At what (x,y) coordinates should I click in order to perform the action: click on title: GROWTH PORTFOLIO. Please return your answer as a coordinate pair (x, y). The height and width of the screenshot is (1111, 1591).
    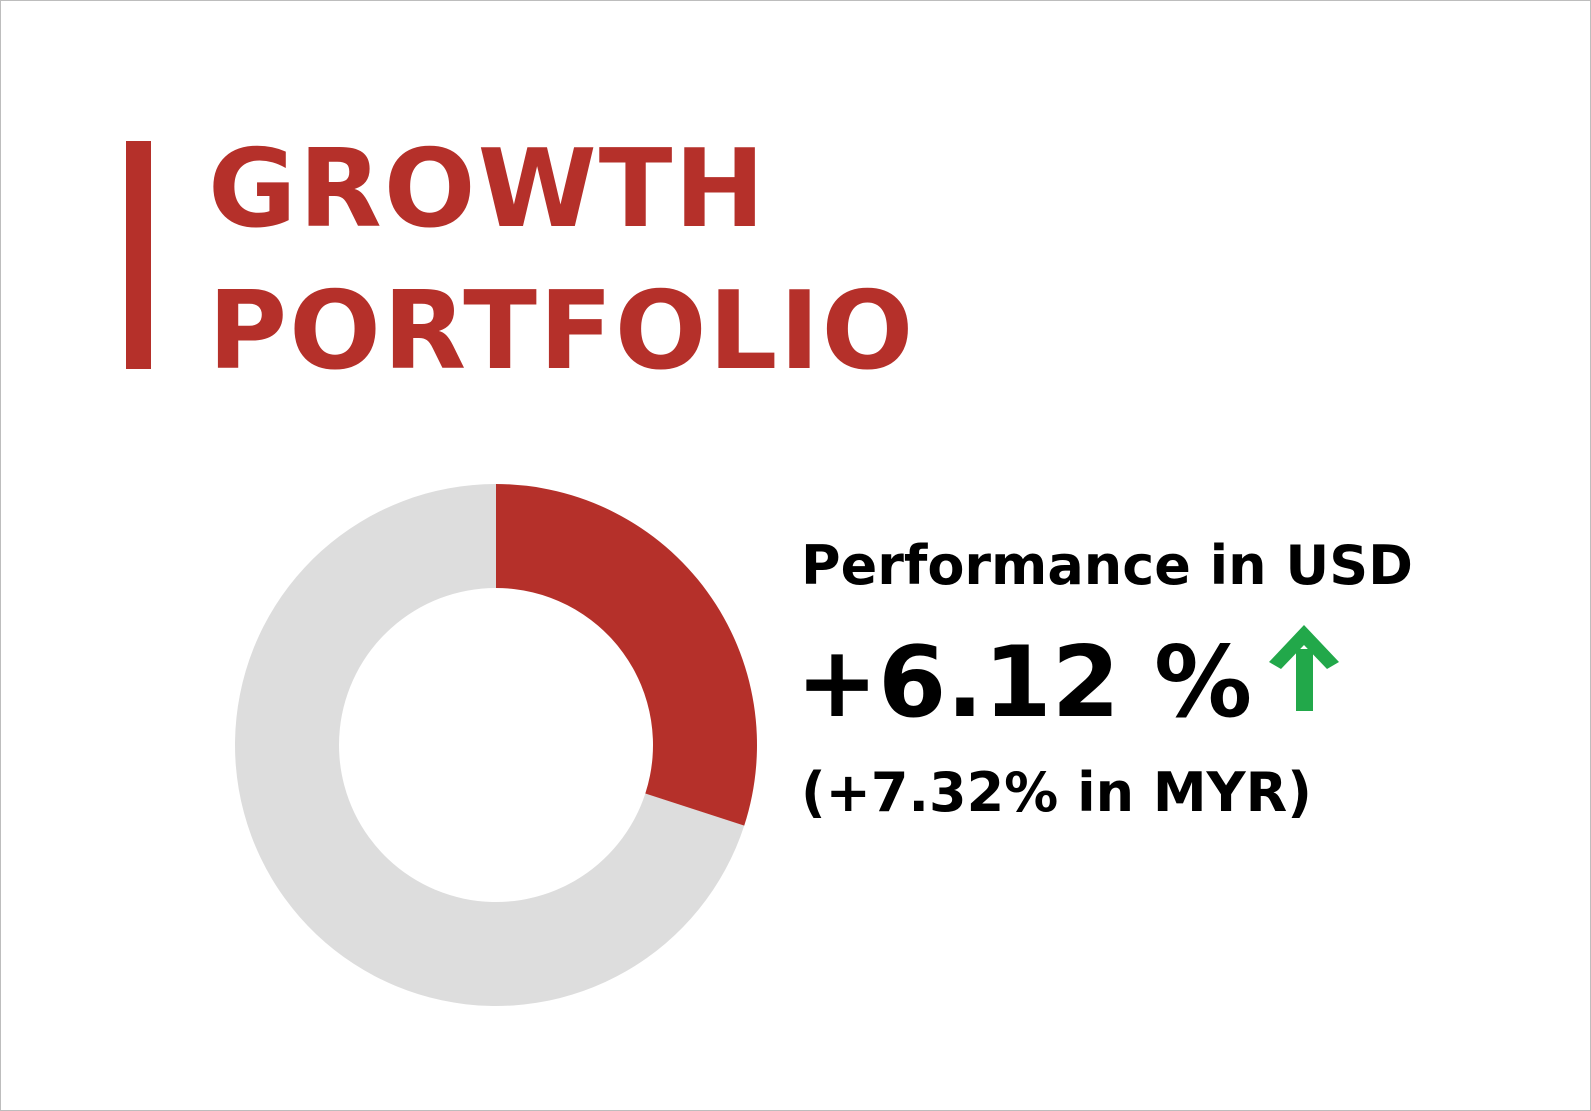
    Looking at the image, I should click on (562, 260).